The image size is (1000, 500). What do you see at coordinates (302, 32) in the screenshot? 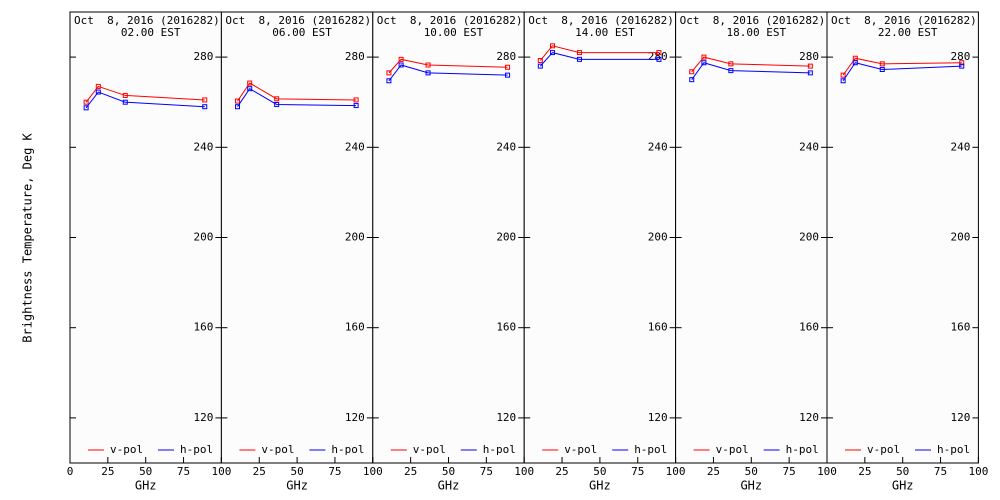
I see `panel-subtitle: 06.00 EST` at bounding box center [302, 32].